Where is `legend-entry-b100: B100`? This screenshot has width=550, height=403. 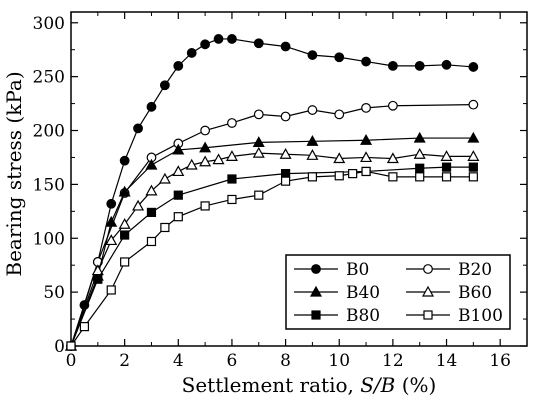
legend-entry-b100: B100 is located at coordinates (454, 316).